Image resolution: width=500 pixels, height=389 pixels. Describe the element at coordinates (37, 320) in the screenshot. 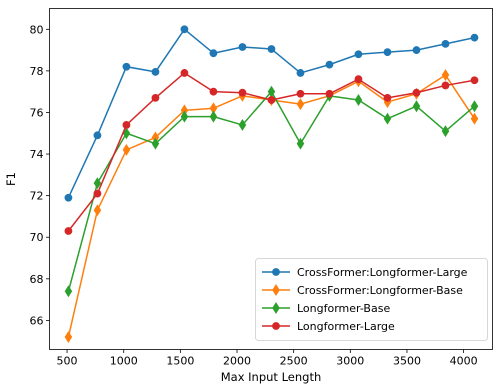

I see `y-tick-label: 66` at that location.